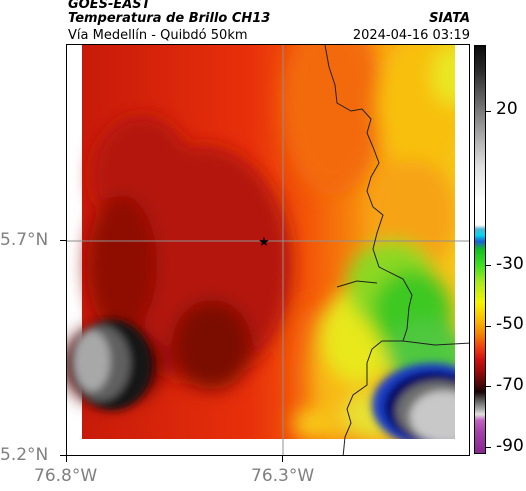  Describe the element at coordinates (283, 476) in the screenshot. I see `lon-label-76-3: 76.3°W` at that location.